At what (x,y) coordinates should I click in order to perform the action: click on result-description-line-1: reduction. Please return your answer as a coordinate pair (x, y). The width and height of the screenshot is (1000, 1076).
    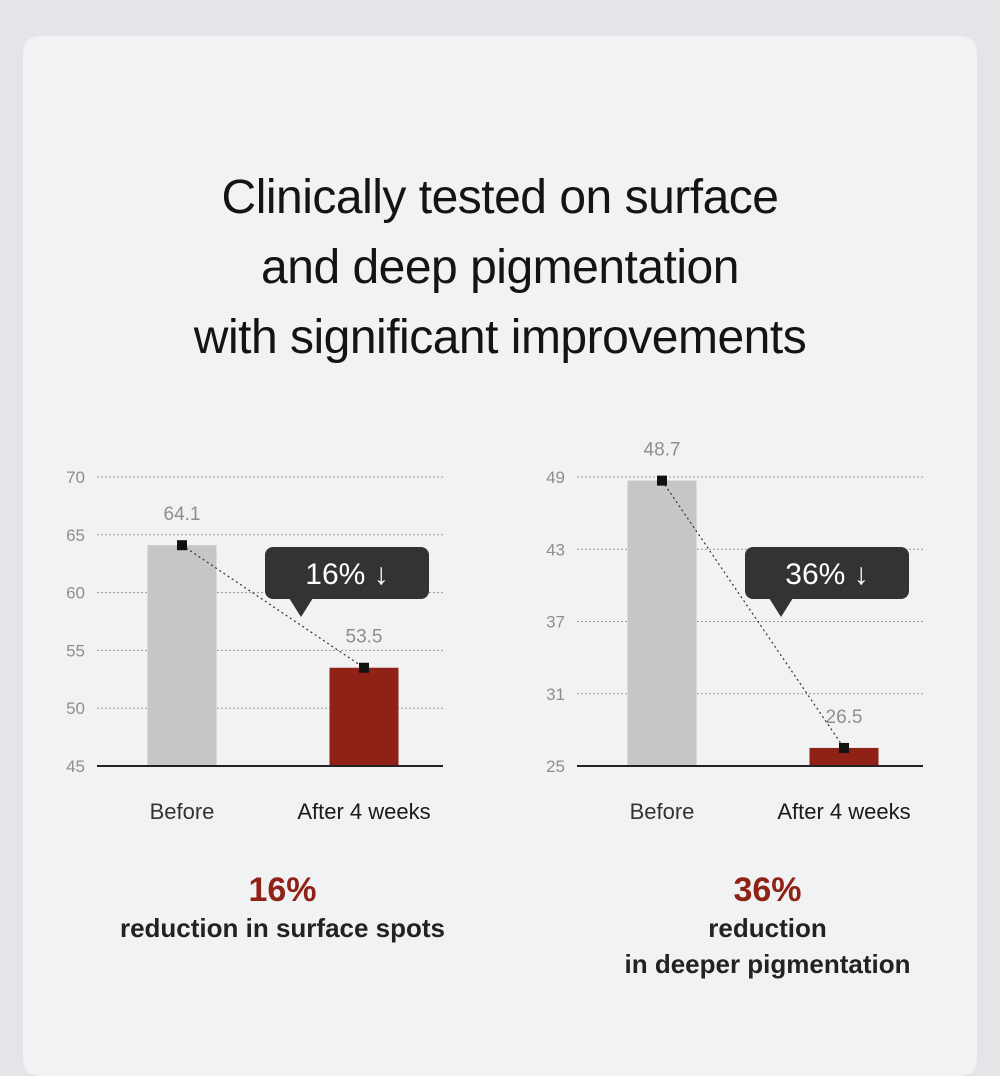
    Looking at the image, I should click on (767, 928).